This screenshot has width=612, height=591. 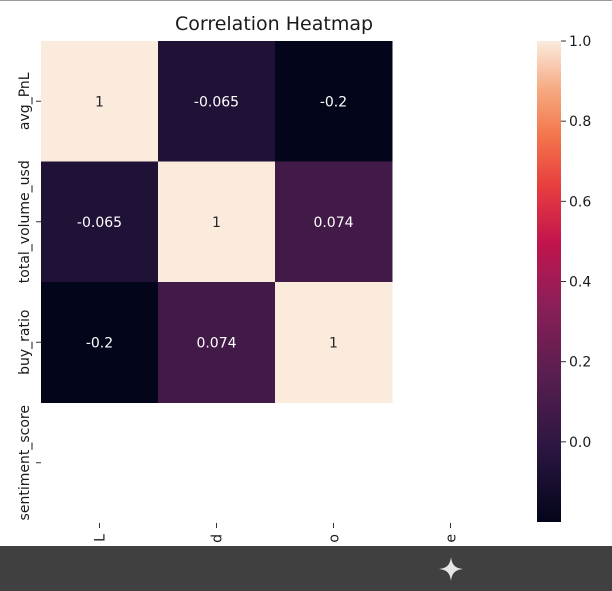 What do you see at coordinates (580, 42) in the screenshot?
I see `colorbar-tick-label: 1.0` at bounding box center [580, 42].